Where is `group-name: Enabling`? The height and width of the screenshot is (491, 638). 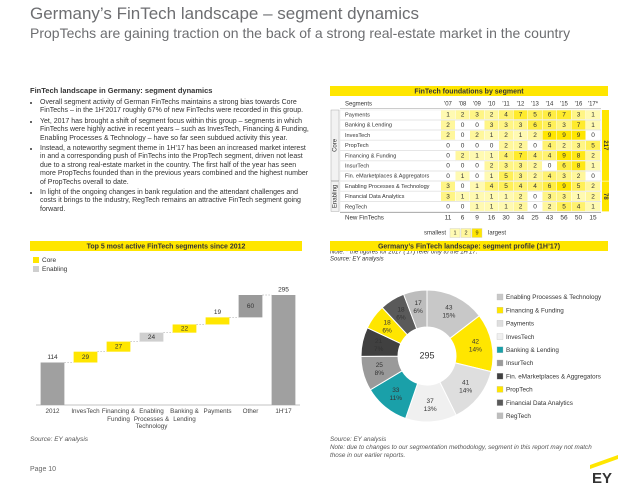
group-name: Enabling is located at coordinates (336, 196).